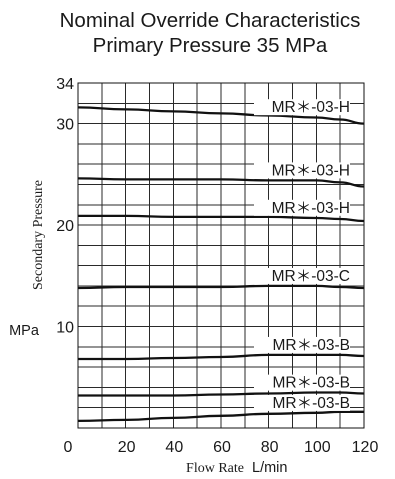  What do you see at coordinates (365, 447) in the screenshot?
I see `x-tick-label: 120` at bounding box center [365, 447].